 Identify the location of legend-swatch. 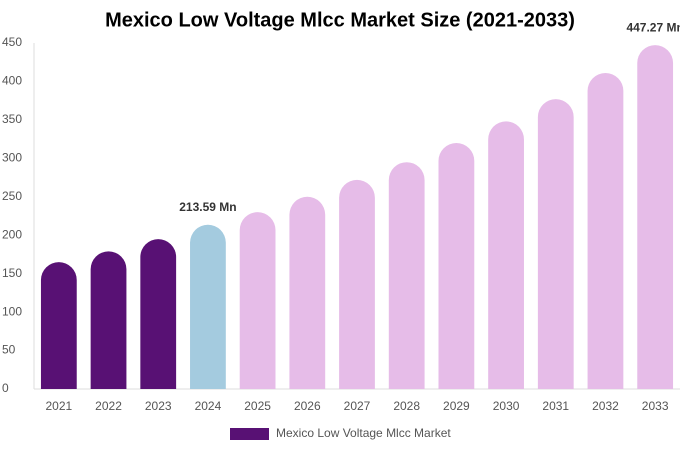
(249, 434).